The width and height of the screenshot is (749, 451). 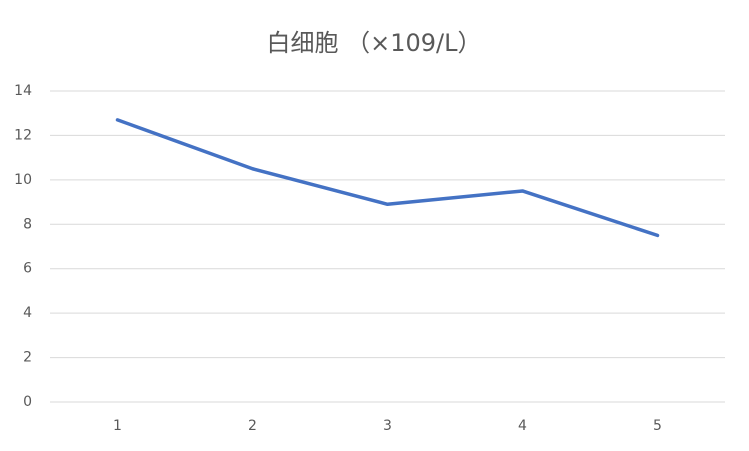 What do you see at coordinates (27, 402) in the screenshot?
I see `y-tick-label: 0` at bounding box center [27, 402].